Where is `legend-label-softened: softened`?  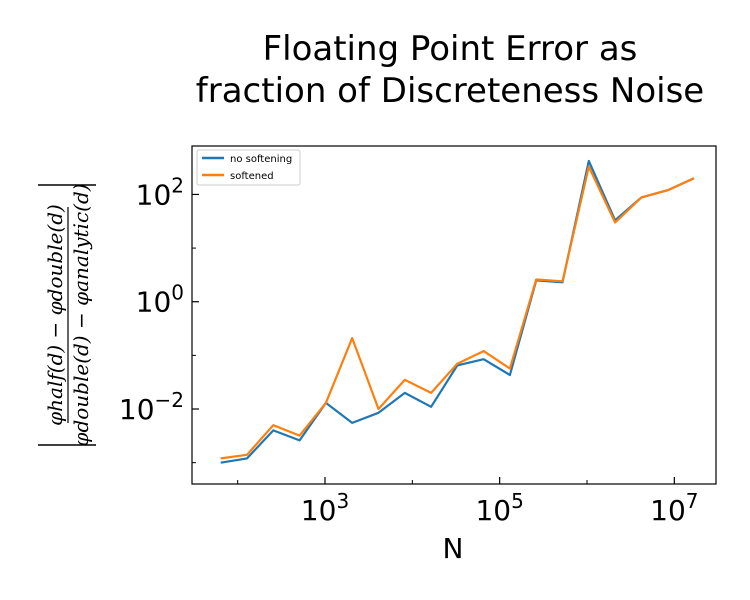 legend-label-softened: softened is located at coordinates (252, 176).